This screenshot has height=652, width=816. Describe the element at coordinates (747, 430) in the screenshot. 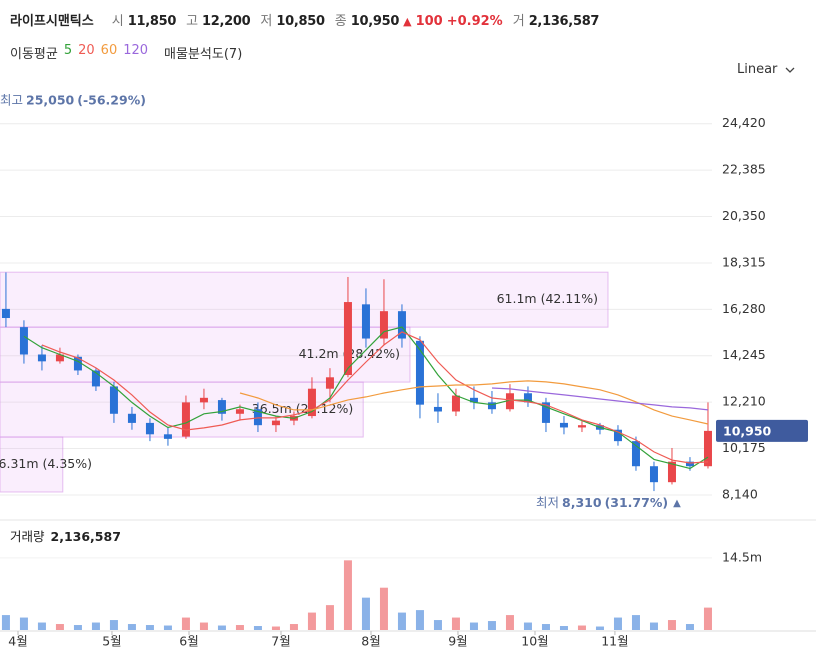

I see `price-tag-label: 10,950` at that location.